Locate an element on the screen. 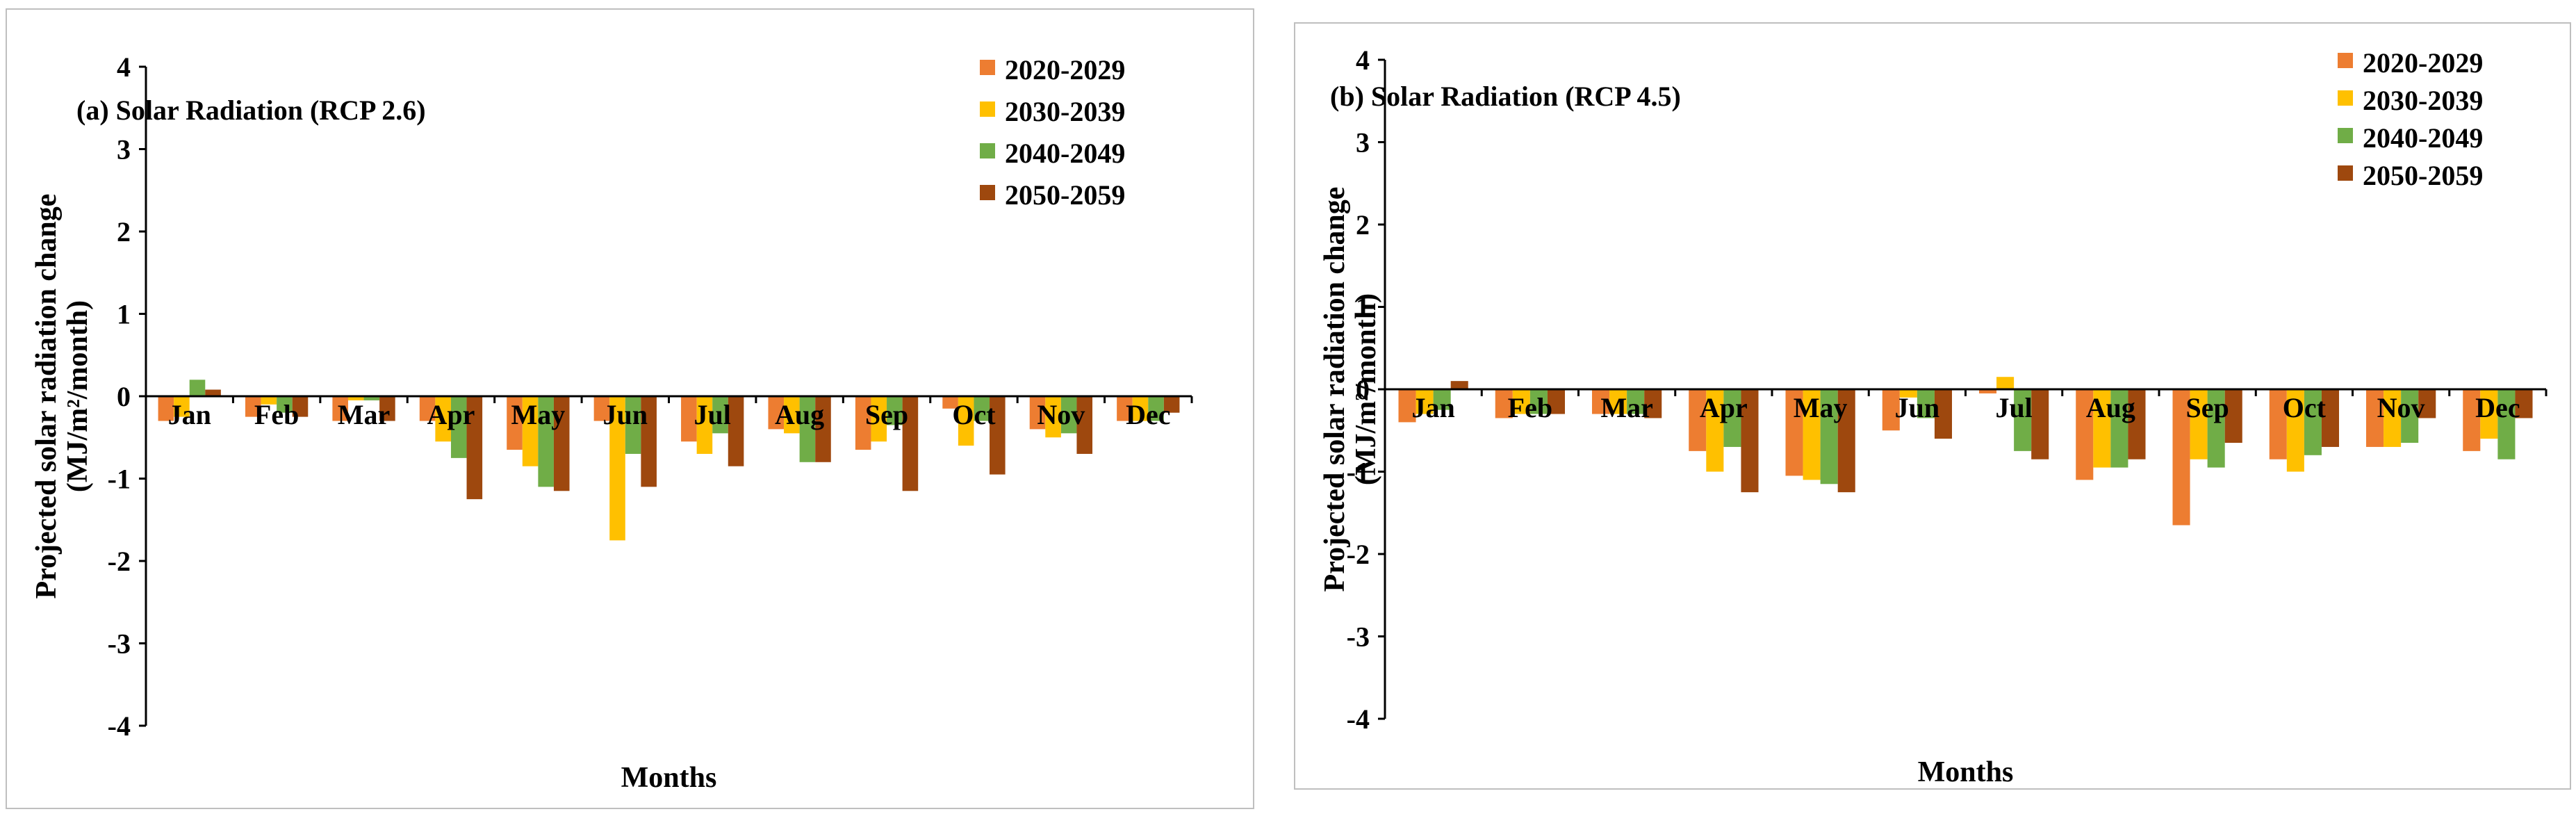  bar-aug-2040-2049 is located at coordinates (2119, 428).